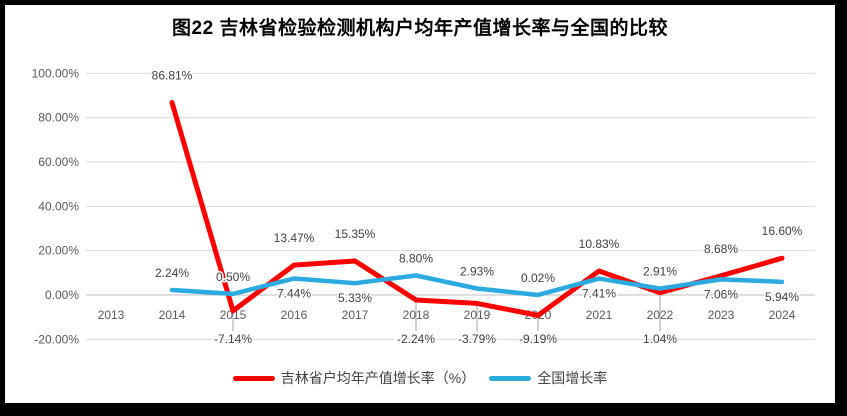 This screenshot has height=416, width=847. What do you see at coordinates (660, 339) in the screenshot?
I see `data-label: 1.04%` at bounding box center [660, 339].